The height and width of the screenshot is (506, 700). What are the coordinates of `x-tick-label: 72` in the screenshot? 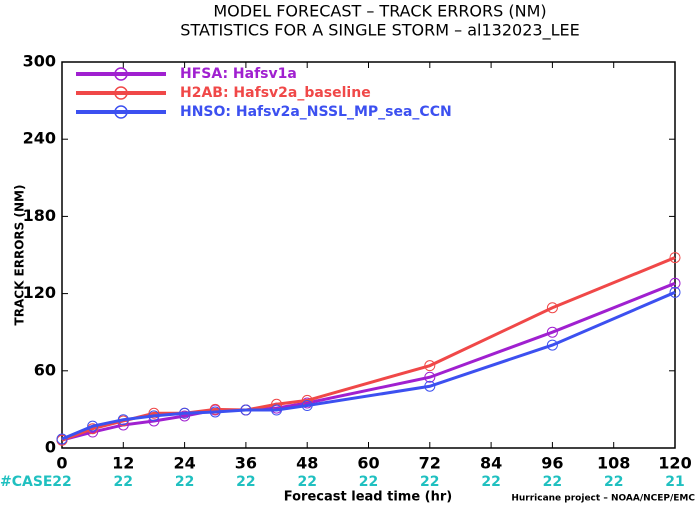 It's located at (430, 463).